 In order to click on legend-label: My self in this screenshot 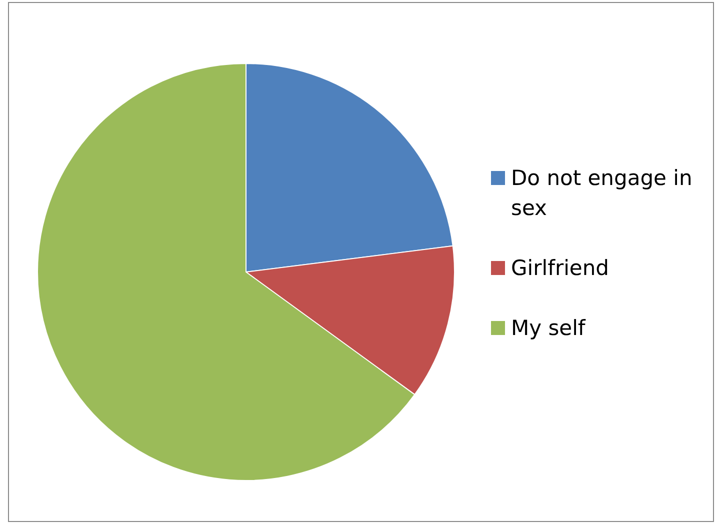, I will do `click(548, 328)`.